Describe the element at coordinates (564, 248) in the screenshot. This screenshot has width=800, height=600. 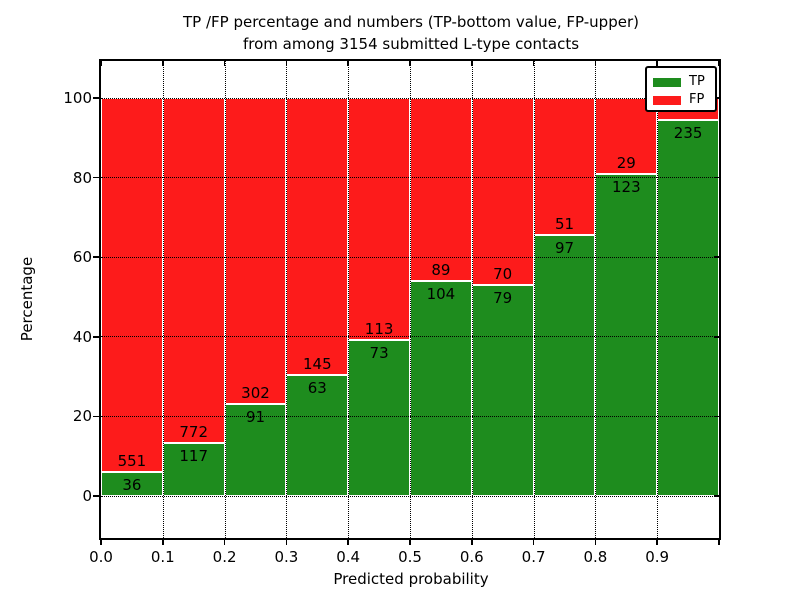
I see `tp-count-label: 97` at that location.